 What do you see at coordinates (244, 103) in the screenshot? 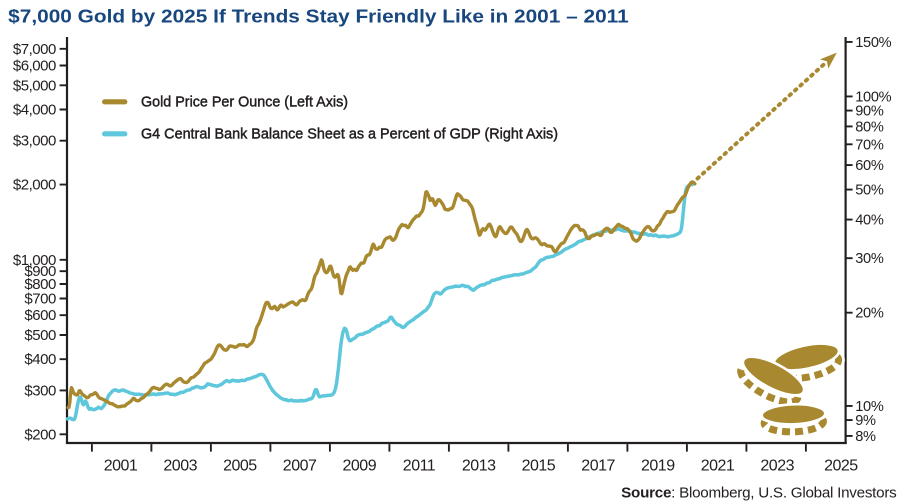
I see `svg-text:Gold Price Per Ounce (Left Axi: Gold Price Per Ounce (Left Axis)` at bounding box center [244, 103].